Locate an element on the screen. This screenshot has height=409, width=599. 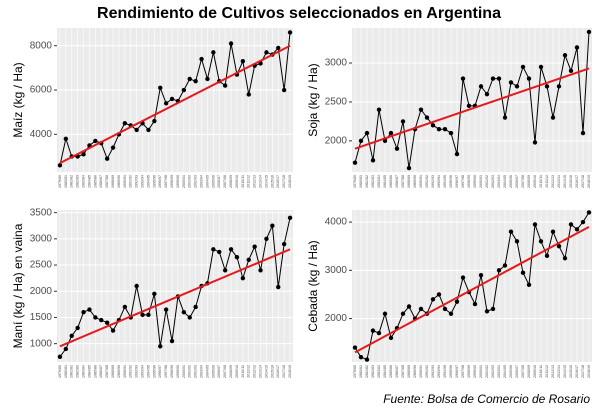
trend-line is located at coordinates (175, 104).